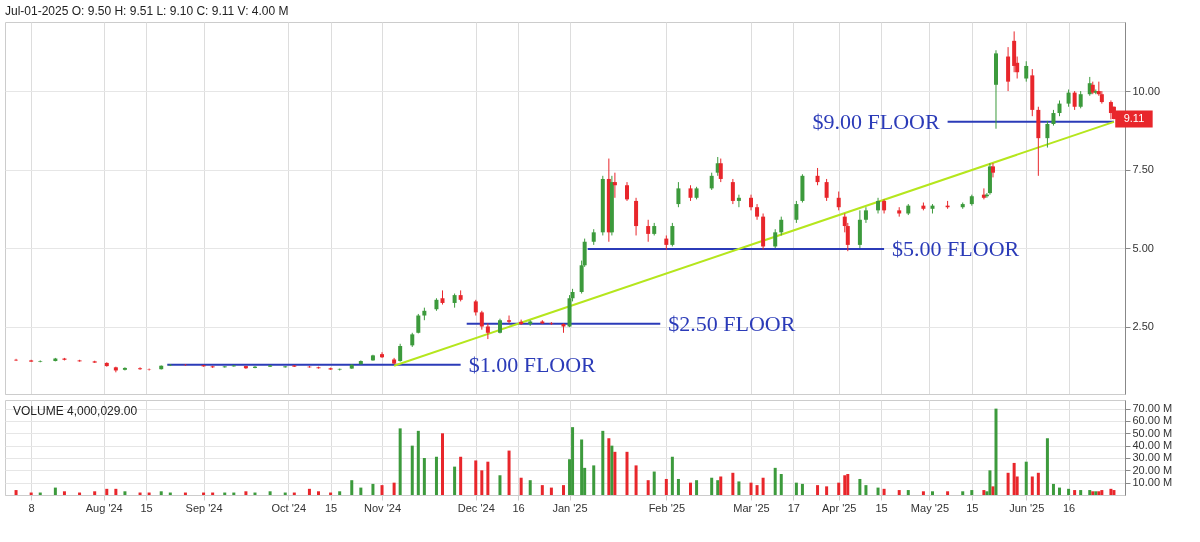 The image size is (1200, 542). I want to click on x-tick-label: Mar '25, so click(751, 507).